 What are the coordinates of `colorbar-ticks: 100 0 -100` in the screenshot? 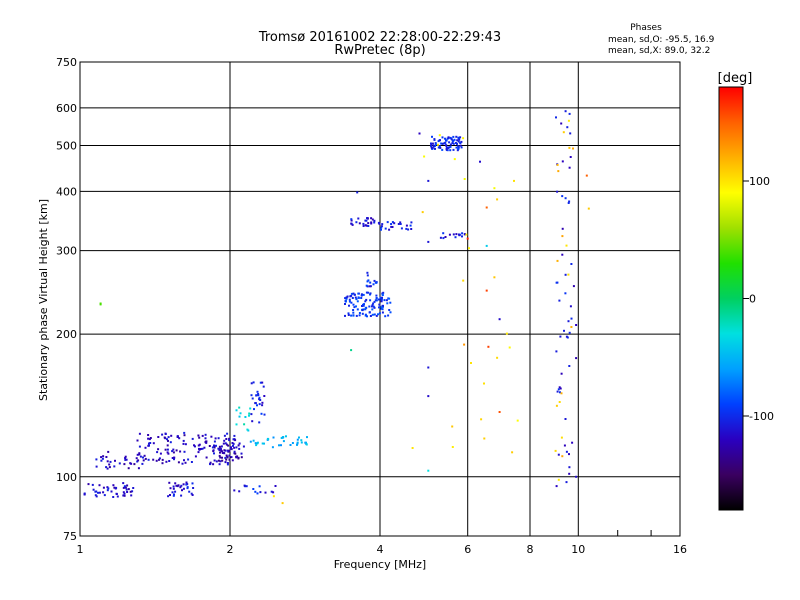 It's located at (758, 299).